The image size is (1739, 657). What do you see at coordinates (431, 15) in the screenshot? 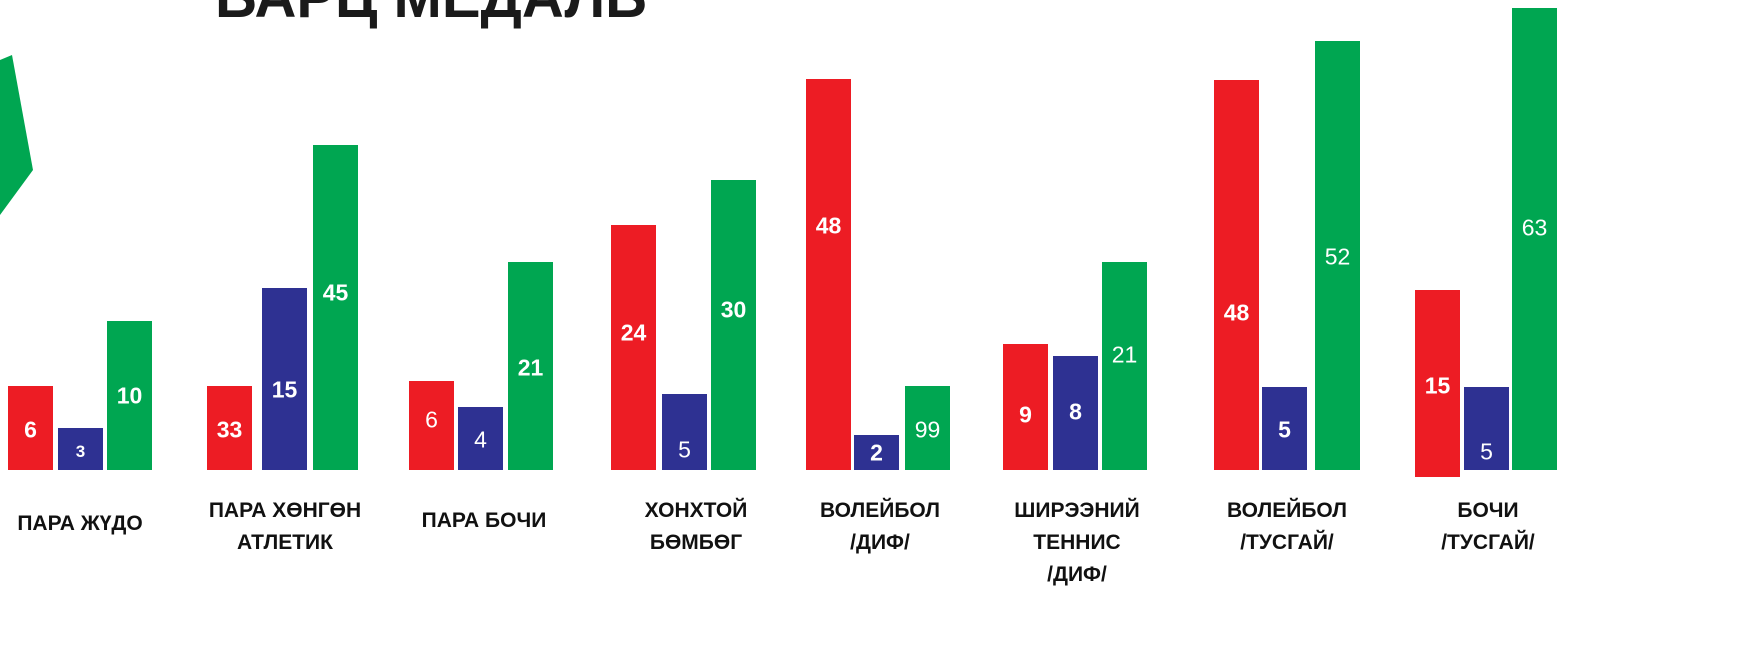
I see `chart-title: БАРЦ МЕДАЛЬ` at bounding box center [431, 15].